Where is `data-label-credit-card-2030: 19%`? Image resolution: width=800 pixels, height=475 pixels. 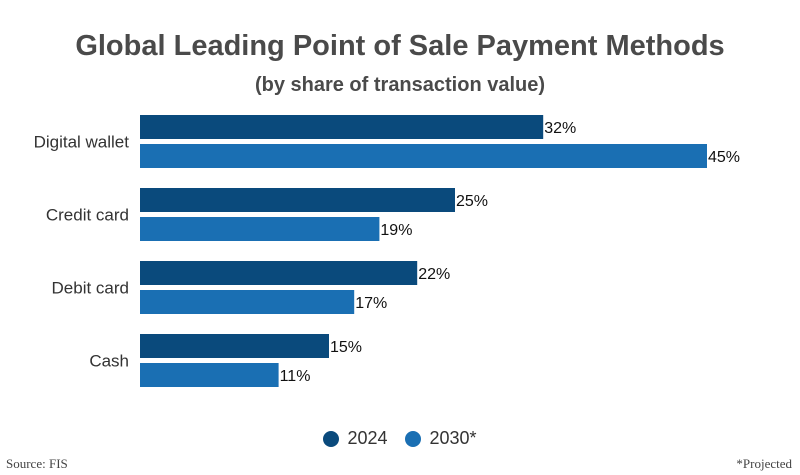
data-label-credit-card-2030: 19% is located at coordinates (396, 230).